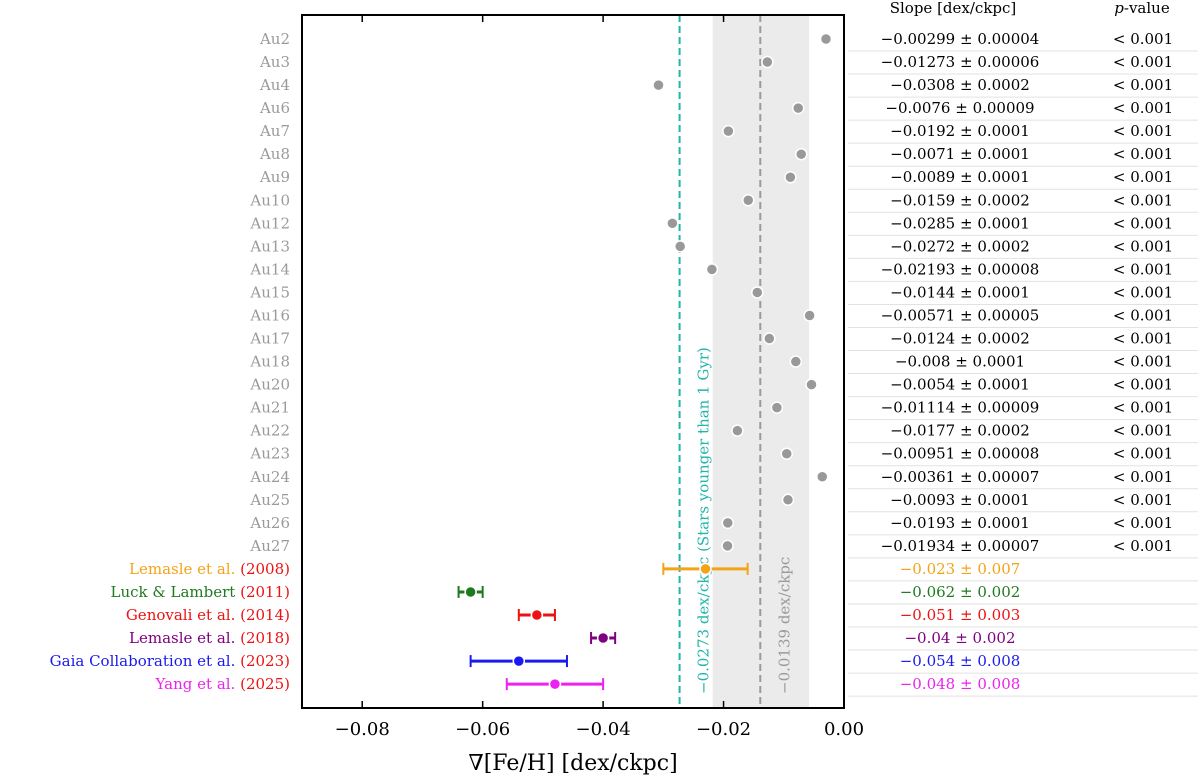 This screenshot has height=776, width=1200. What do you see at coordinates (470, 592) in the screenshot?
I see `obs-2-point` at bounding box center [470, 592].